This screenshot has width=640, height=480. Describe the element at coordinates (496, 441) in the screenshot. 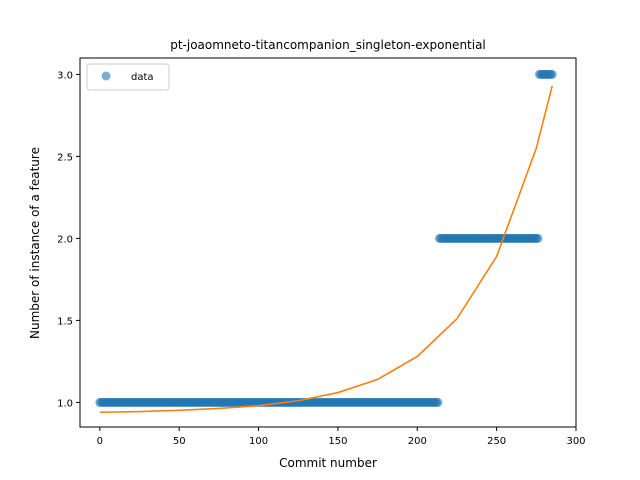

I see `x-tick-label: 250` at that location.